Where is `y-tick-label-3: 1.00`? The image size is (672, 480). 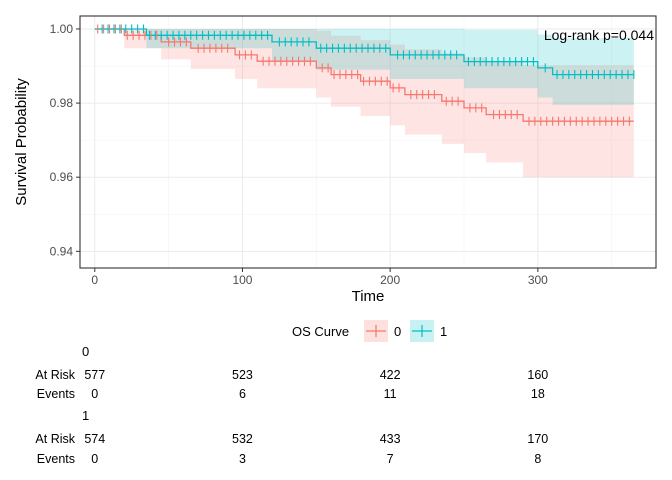
y-tick-label-3: 1.00 is located at coordinates (62, 29).